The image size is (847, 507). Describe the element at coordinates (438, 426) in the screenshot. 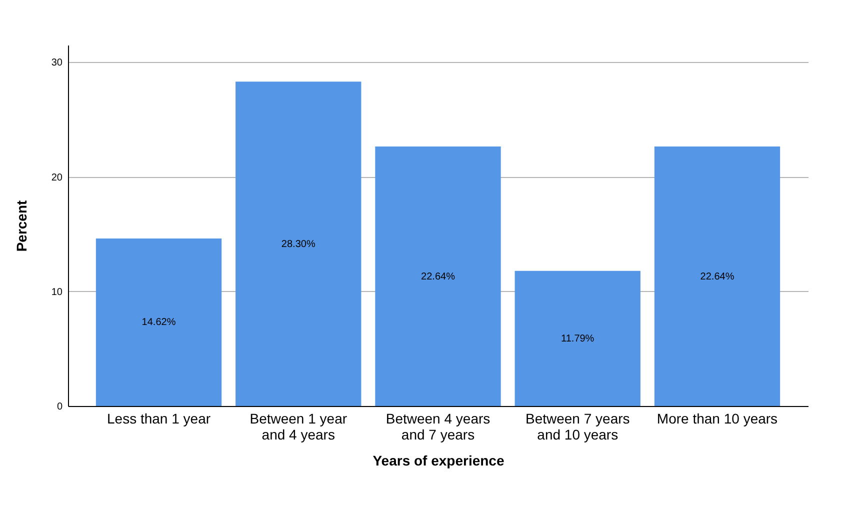

I see `x-tick-label: Between 4 years and 7 years` at that location.